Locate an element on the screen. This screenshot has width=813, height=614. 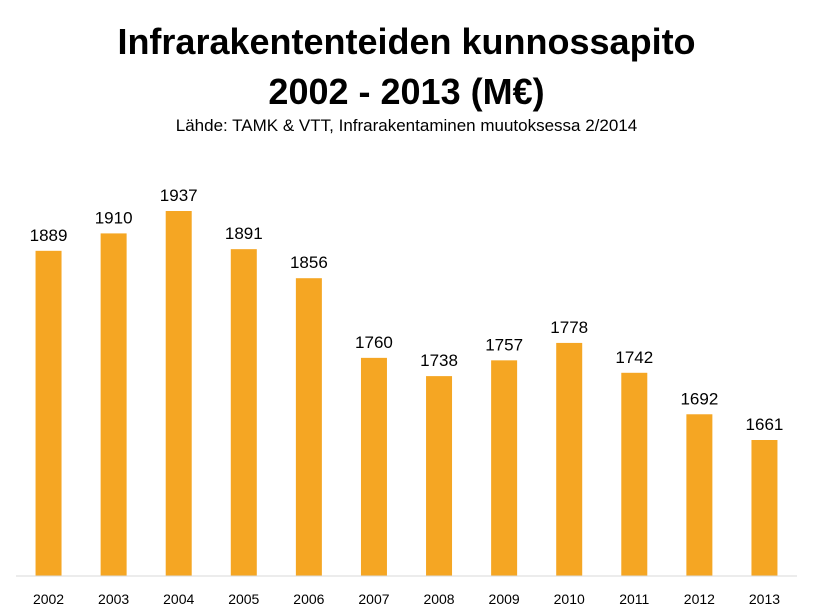
data-label-2006: 1856 is located at coordinates (309, 262).